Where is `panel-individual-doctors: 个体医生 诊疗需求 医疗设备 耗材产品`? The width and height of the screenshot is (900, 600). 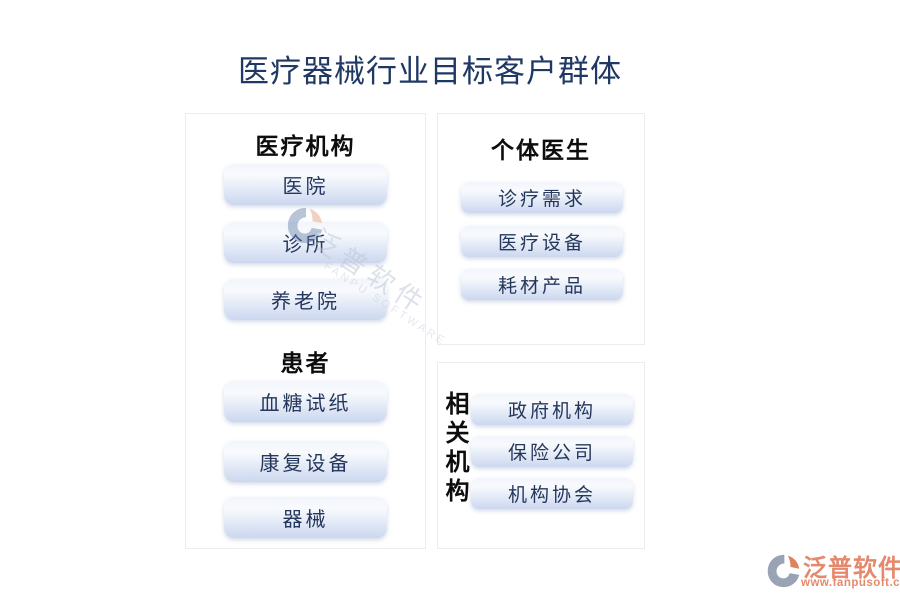
panel-individual-doctors: 个体医生 诊疗需求 医疗设备 耗材产品 is located at coordinates (541, 229).